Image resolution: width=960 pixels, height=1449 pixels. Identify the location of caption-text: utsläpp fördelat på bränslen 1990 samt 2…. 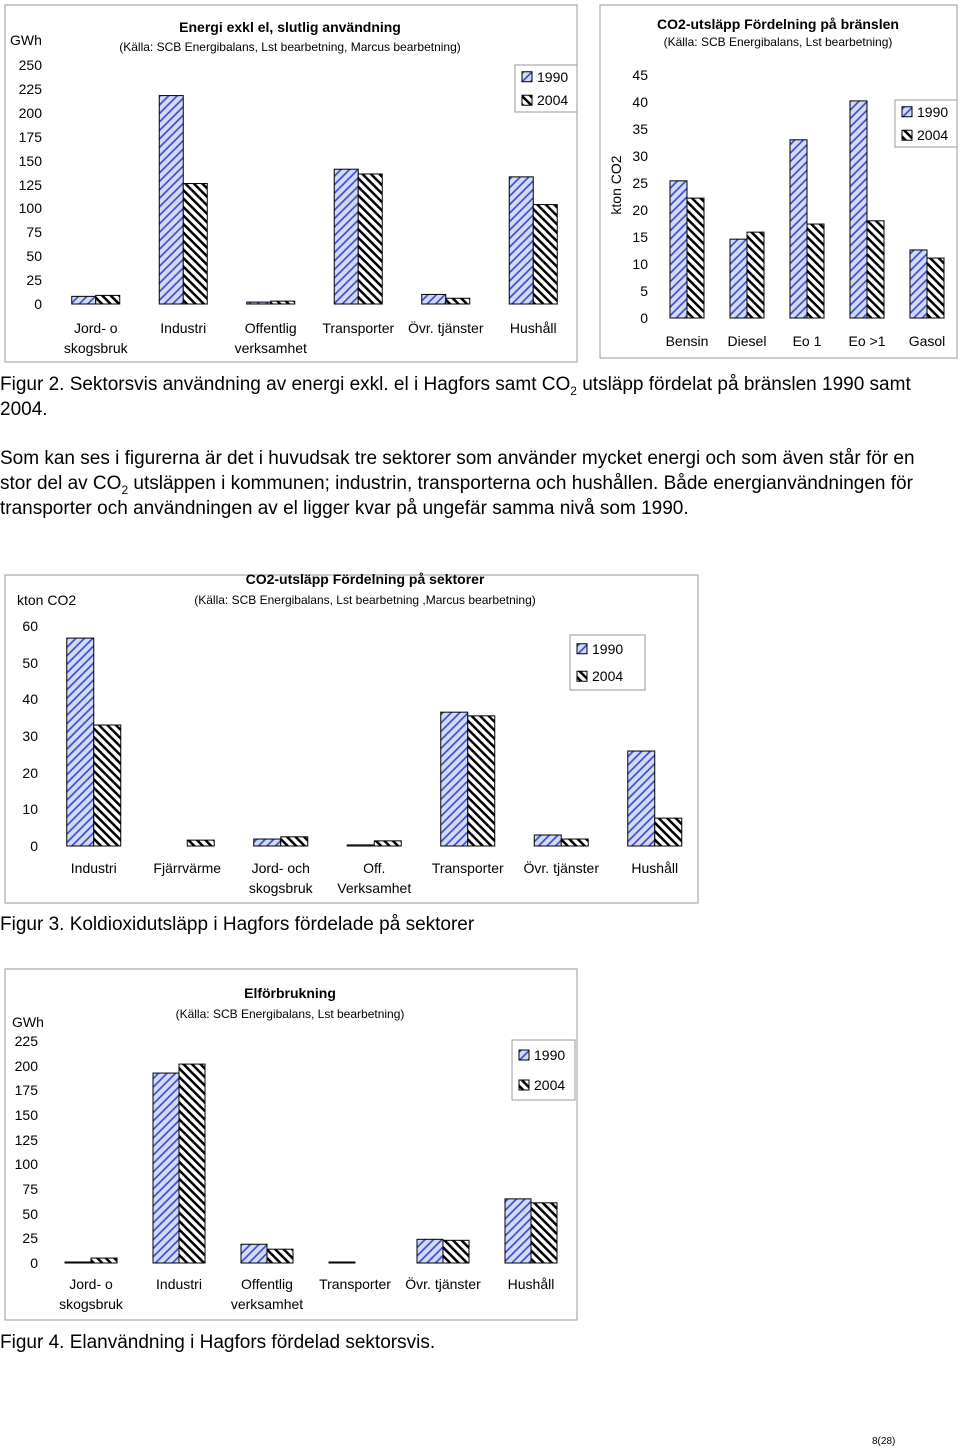
(455, 397).